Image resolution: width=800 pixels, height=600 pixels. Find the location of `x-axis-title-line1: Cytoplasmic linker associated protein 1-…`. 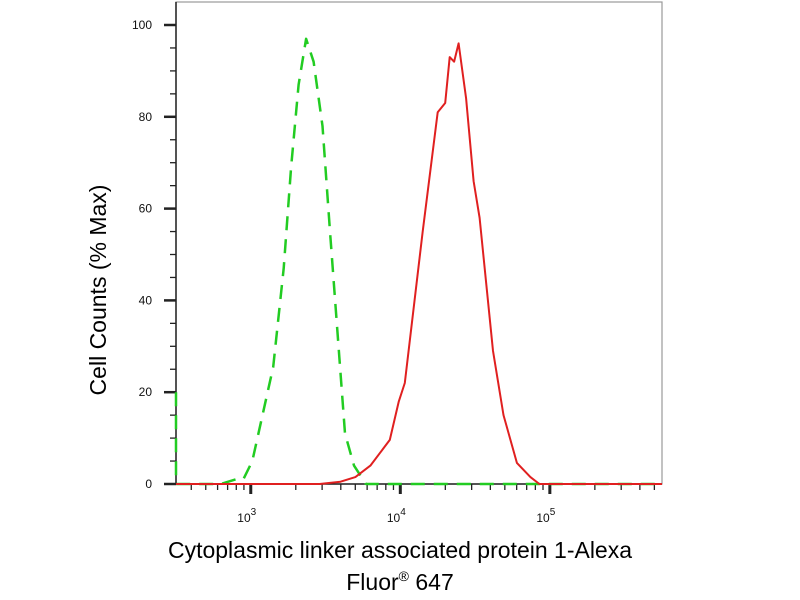

x-axis-title-line1: Cytoplasmic linker associated protein 1-… is located at coordinates (400, 550).